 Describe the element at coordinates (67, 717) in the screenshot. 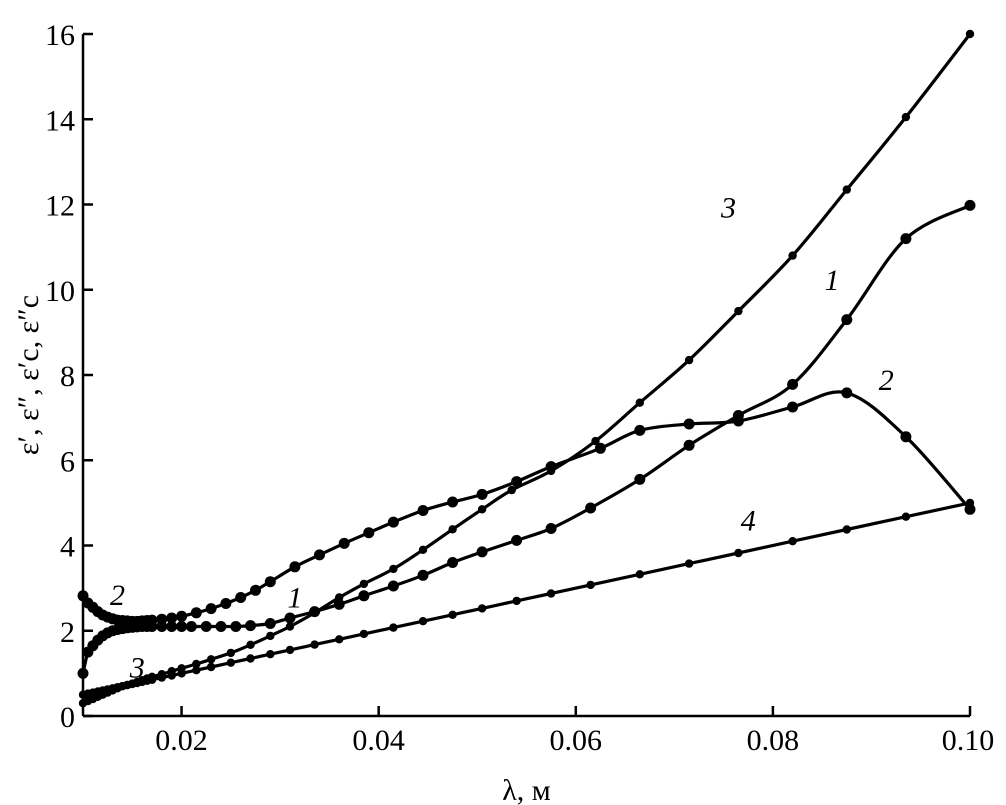

I see `y-tick-label: 0` at that location.